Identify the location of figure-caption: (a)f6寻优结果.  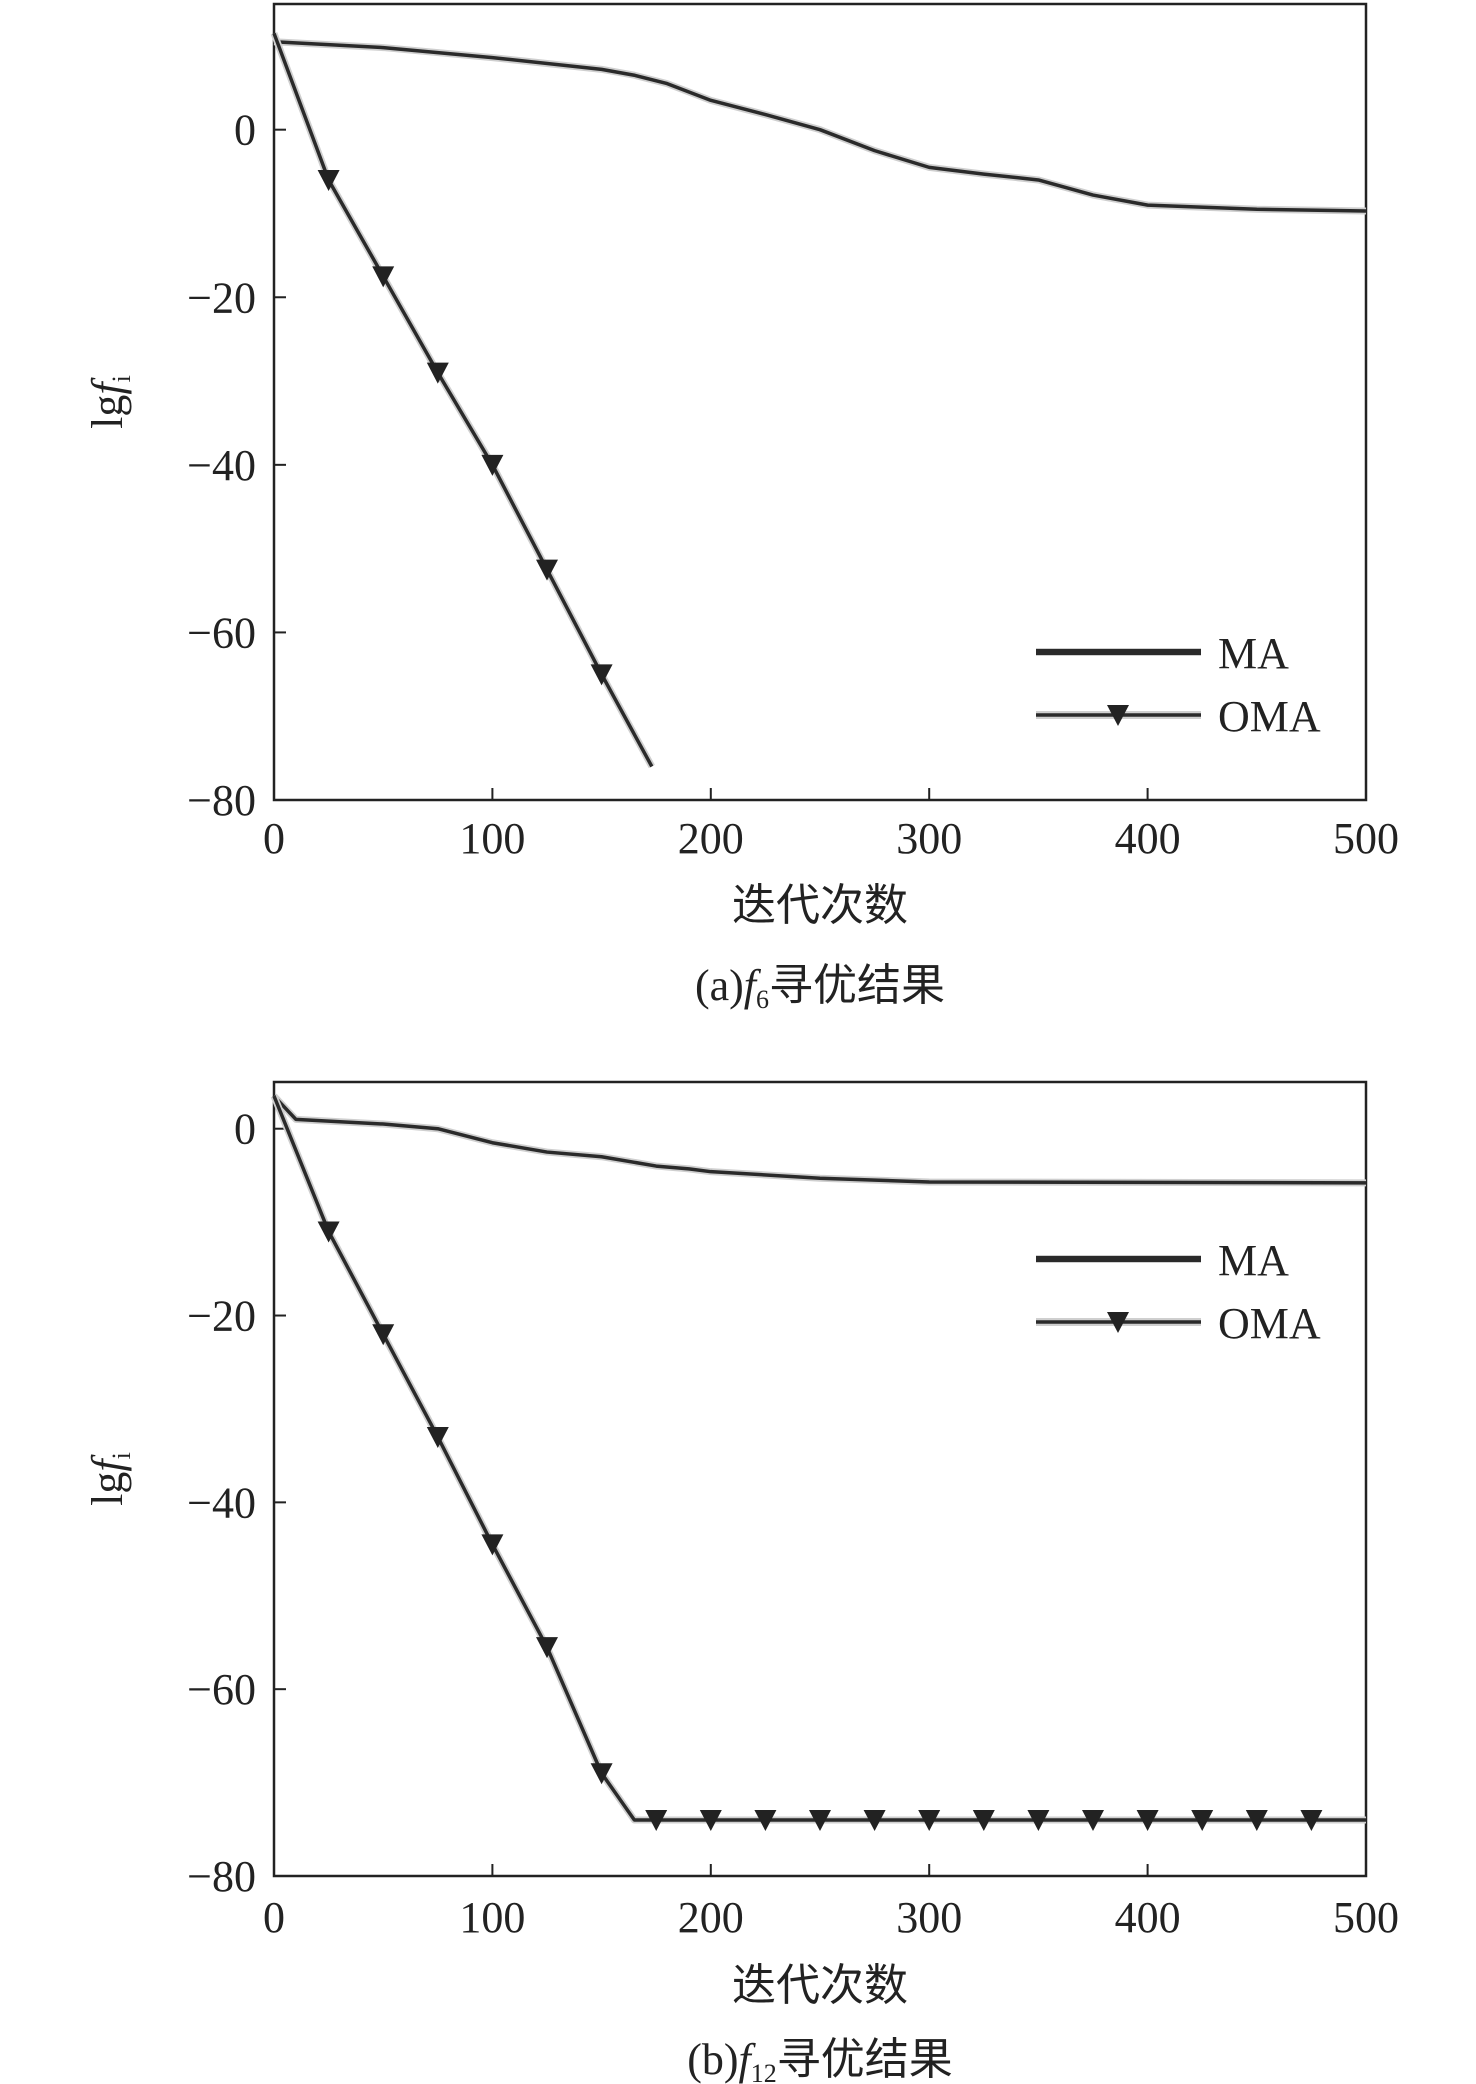
(820, 987).